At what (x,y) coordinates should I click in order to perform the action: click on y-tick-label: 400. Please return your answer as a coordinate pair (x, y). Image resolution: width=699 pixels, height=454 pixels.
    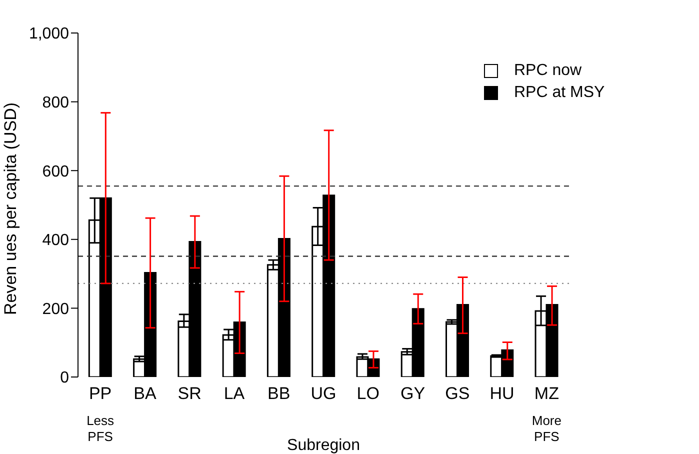
    Looking at the image, I should click on (56, 241).